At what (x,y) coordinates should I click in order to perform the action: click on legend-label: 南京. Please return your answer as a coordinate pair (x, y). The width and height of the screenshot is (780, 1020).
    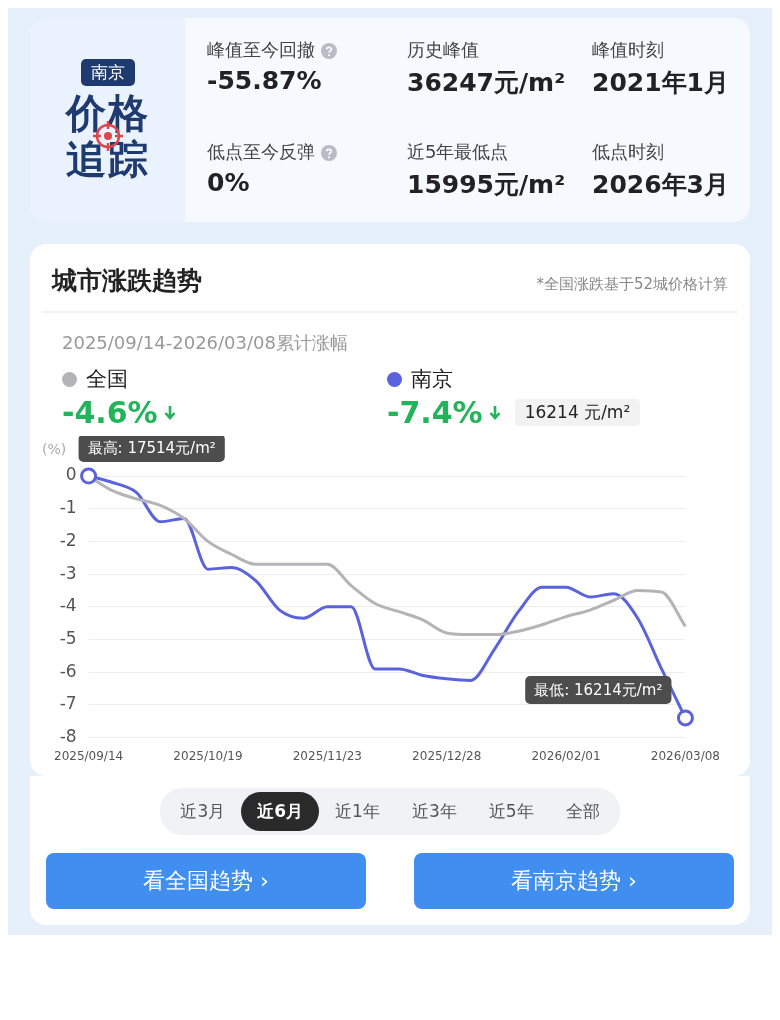
    Looking at the image, I should click on (432, 379).